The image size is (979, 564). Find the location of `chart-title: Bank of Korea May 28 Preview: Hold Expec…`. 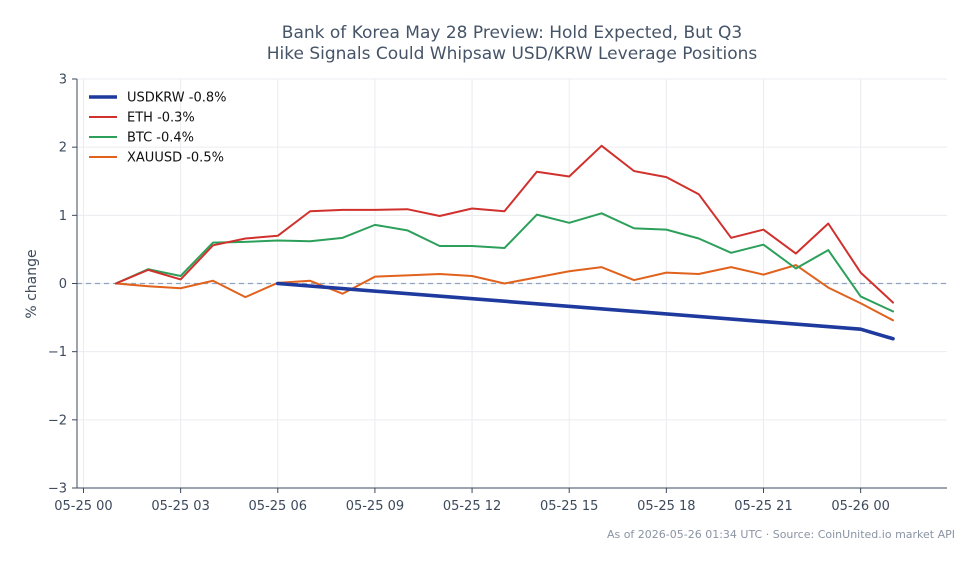

chart-title: Bank of Korea May 28 Preview: Hold Expec… is located at coordinates (512, 43).